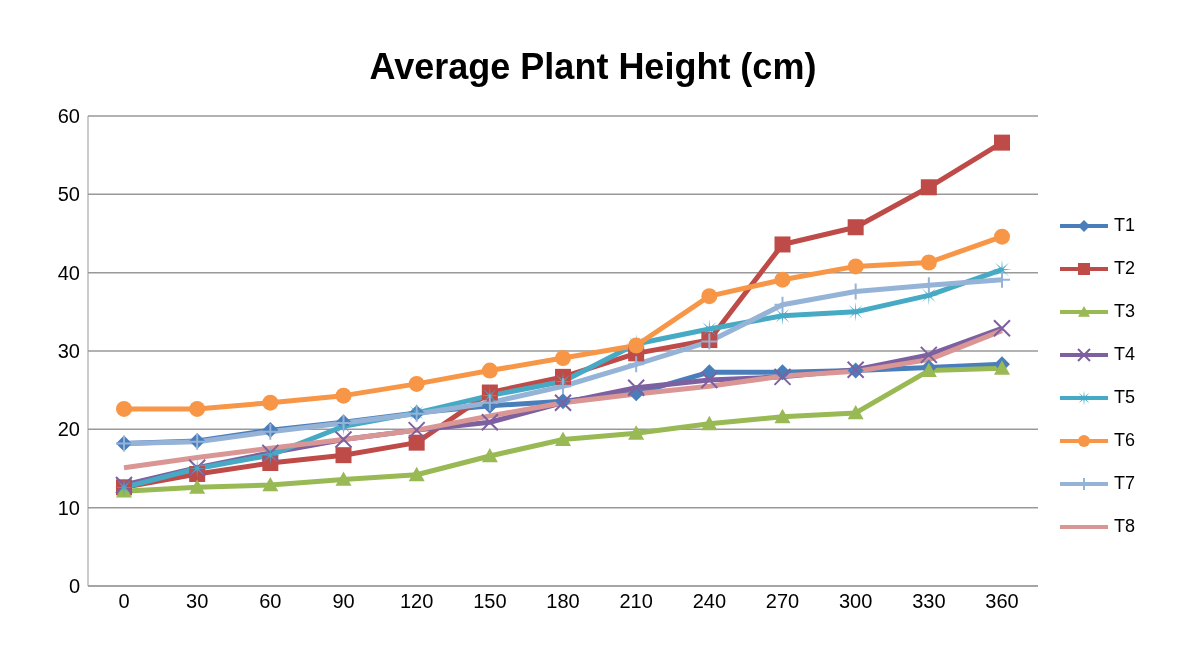 The image size is (1186, 659). I want to click on chart-title: Average Plant Height (cm), so click(593, 67).